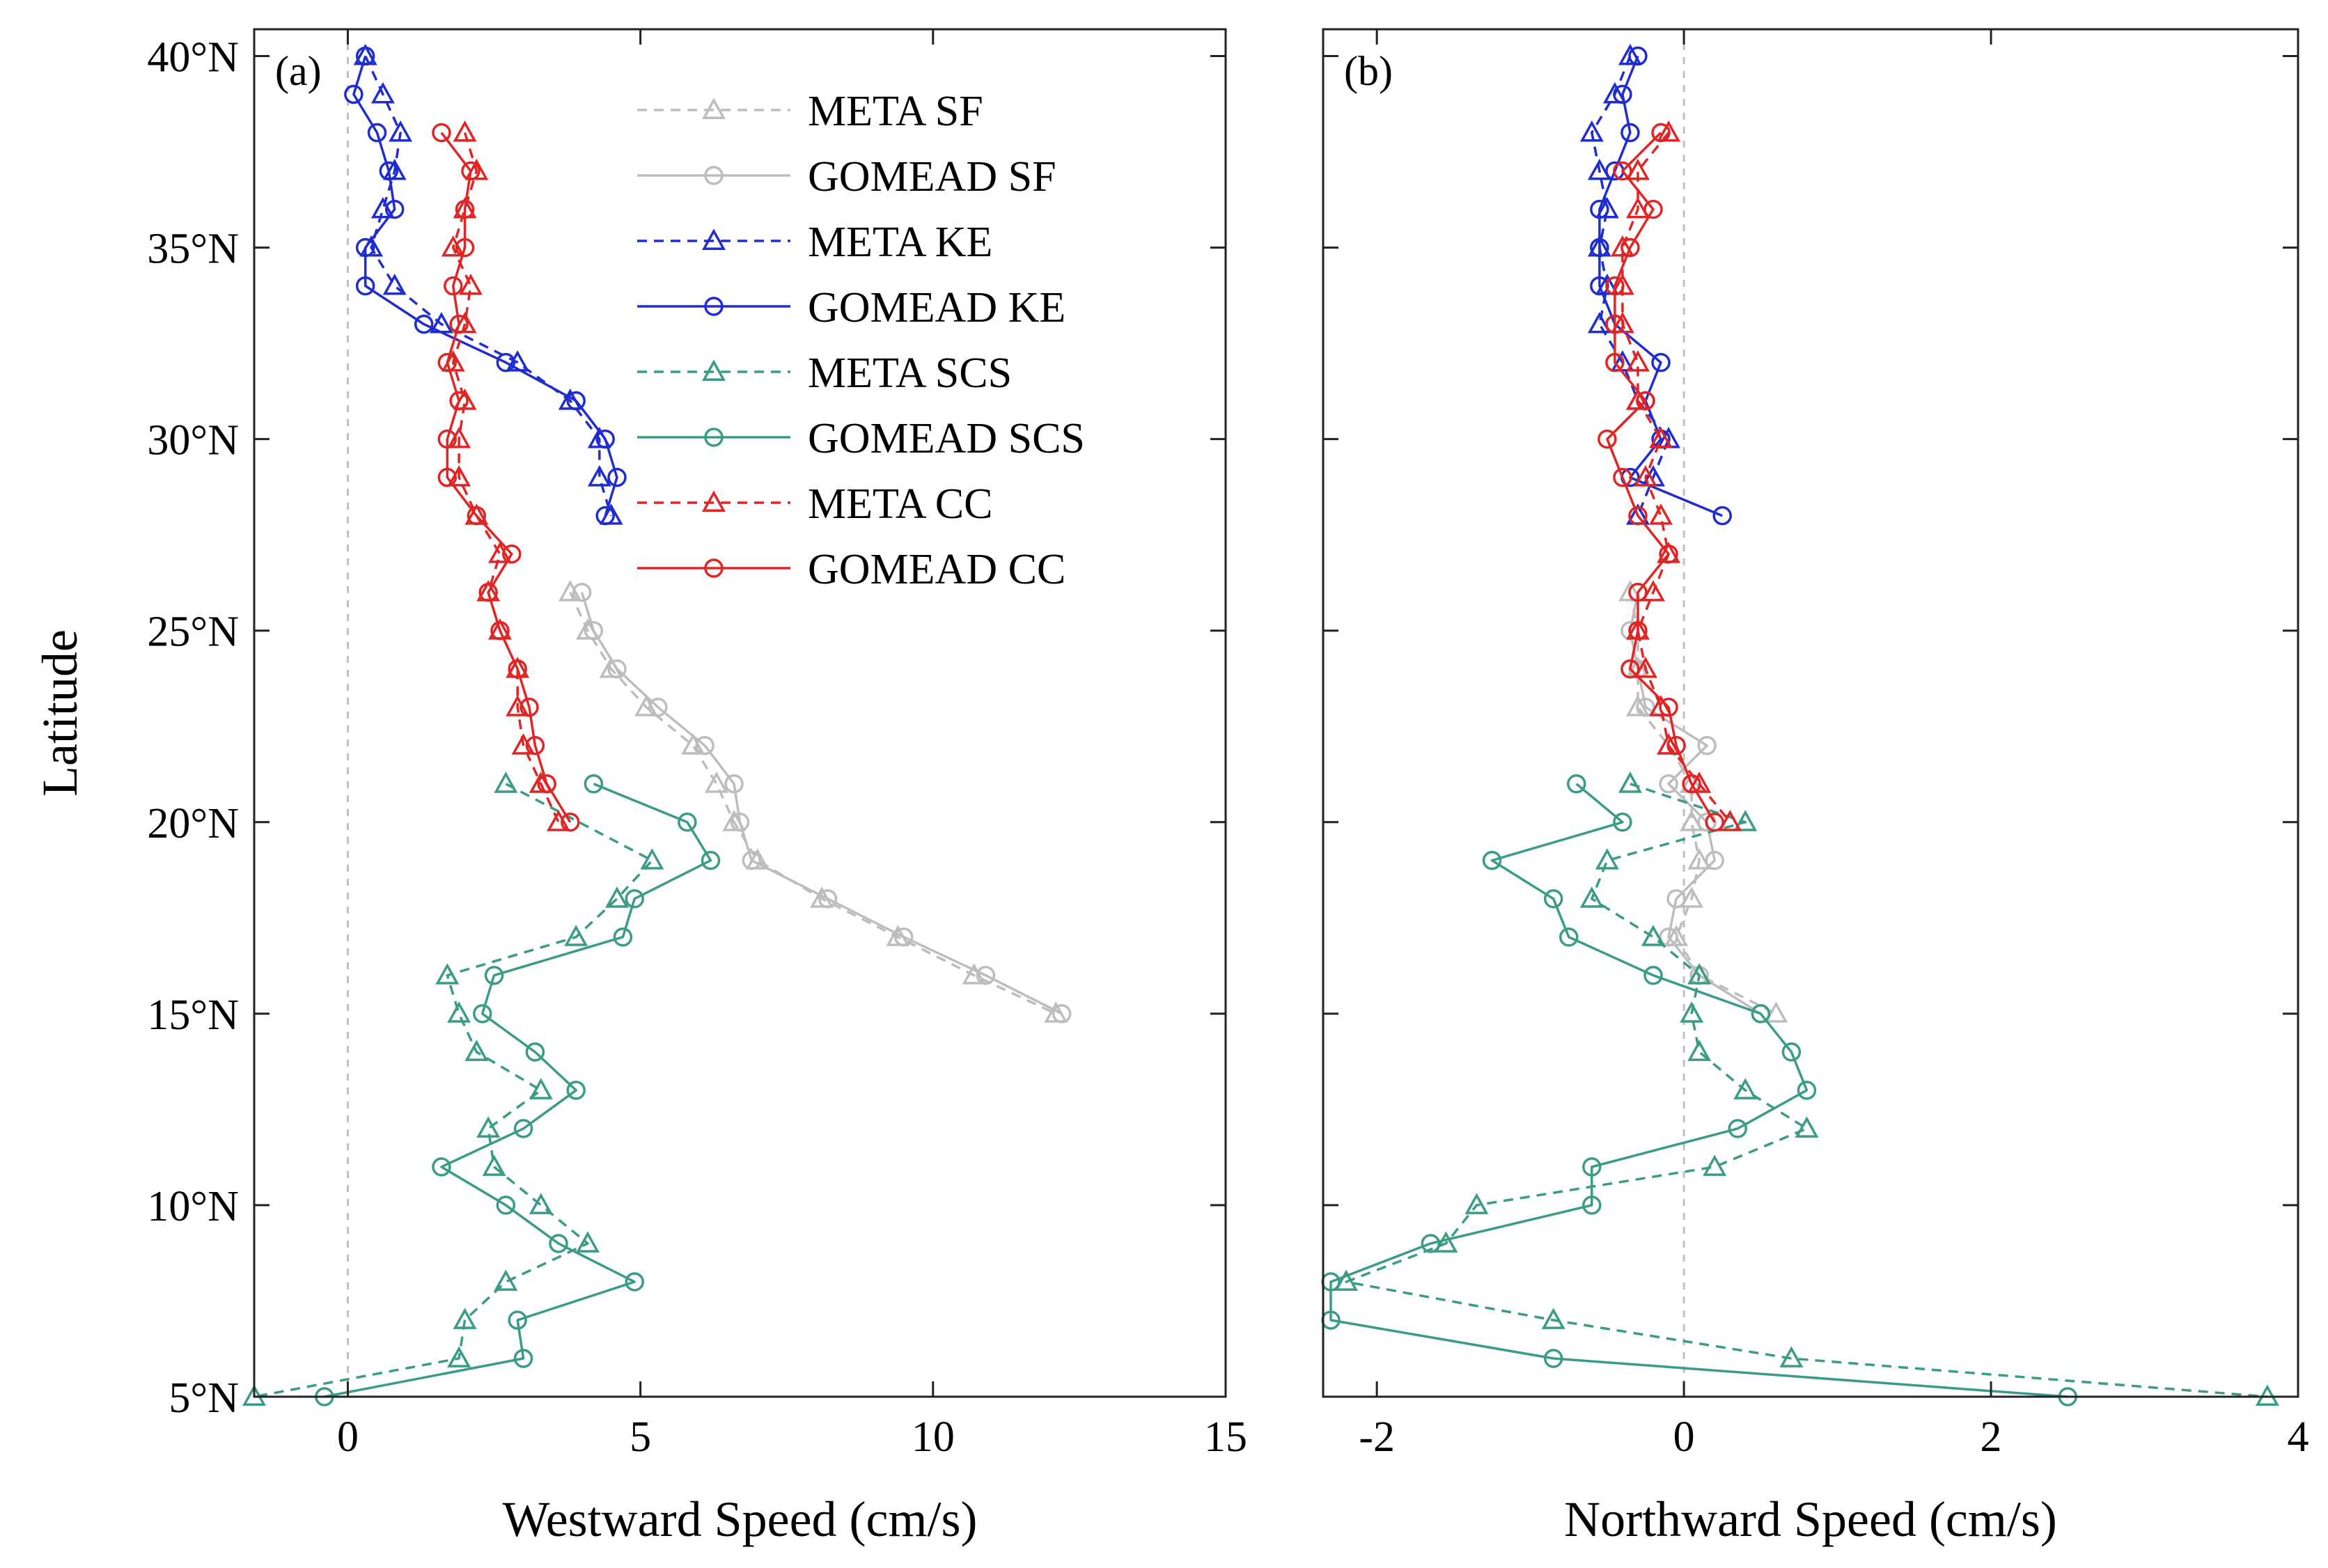 The height and width of the screenshot is (1568, 2328). What do you see at coordinates (910, 373) in the screenshot?
I see `legend-label: META SCS` at bounding box center [910, 373].